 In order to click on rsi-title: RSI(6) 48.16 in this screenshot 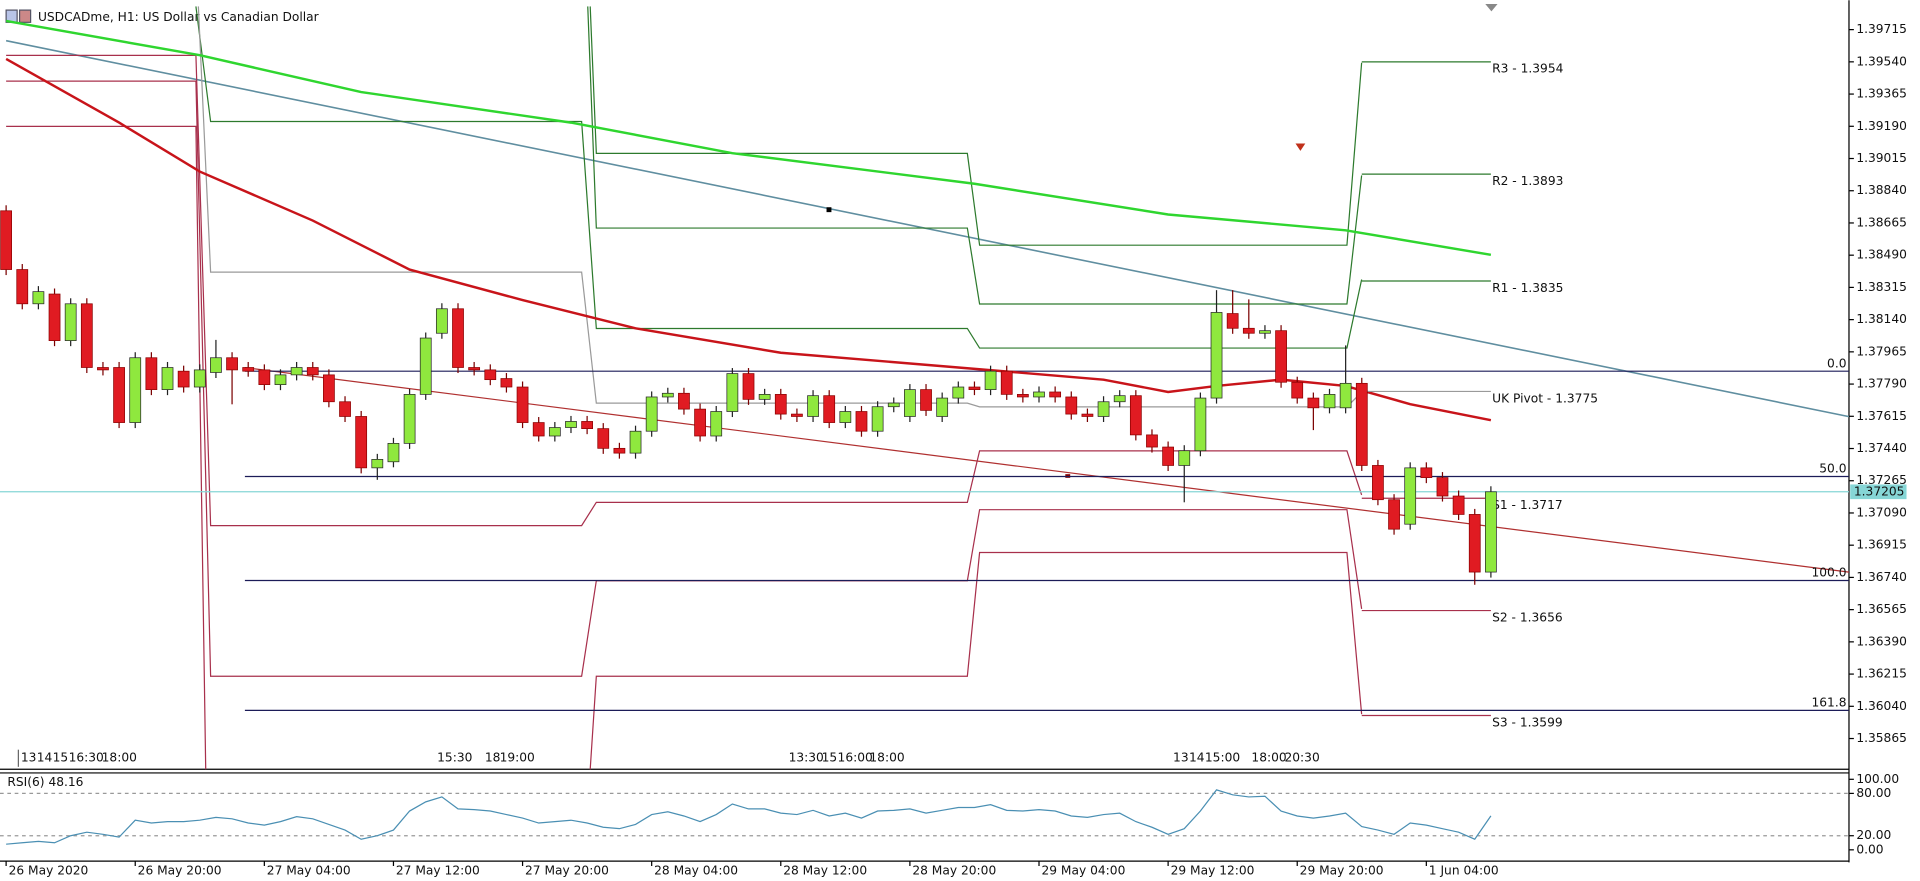, I will do `click(45, 782)`.